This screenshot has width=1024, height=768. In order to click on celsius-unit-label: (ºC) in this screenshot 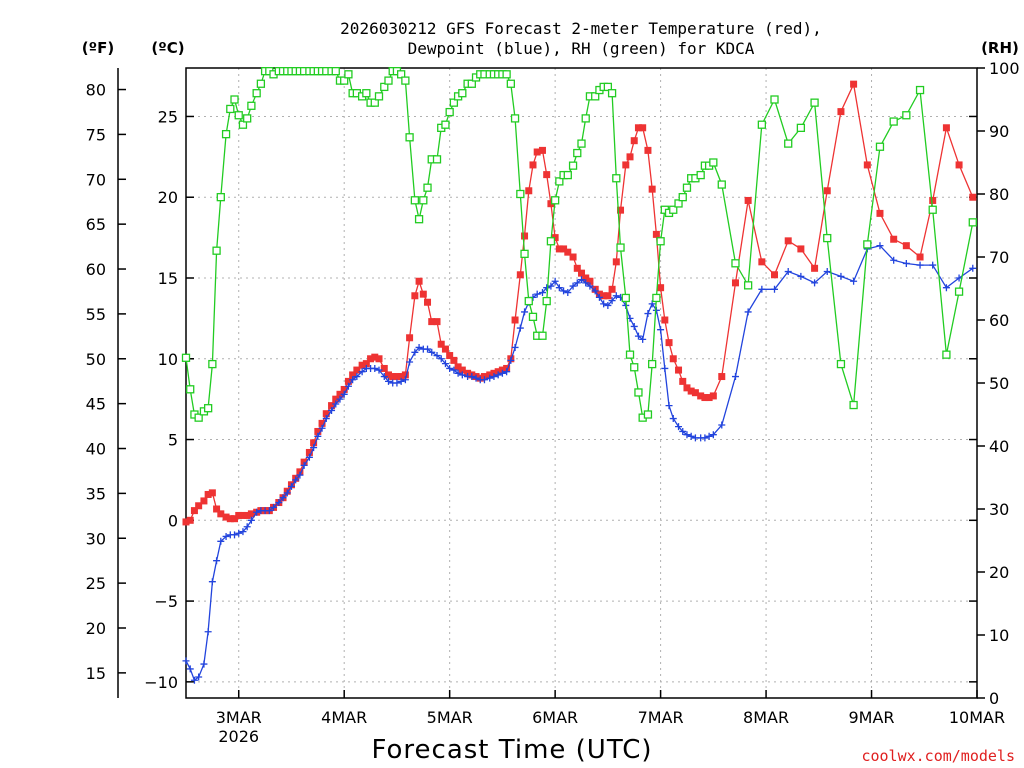, I will do `click(167, 48)`.